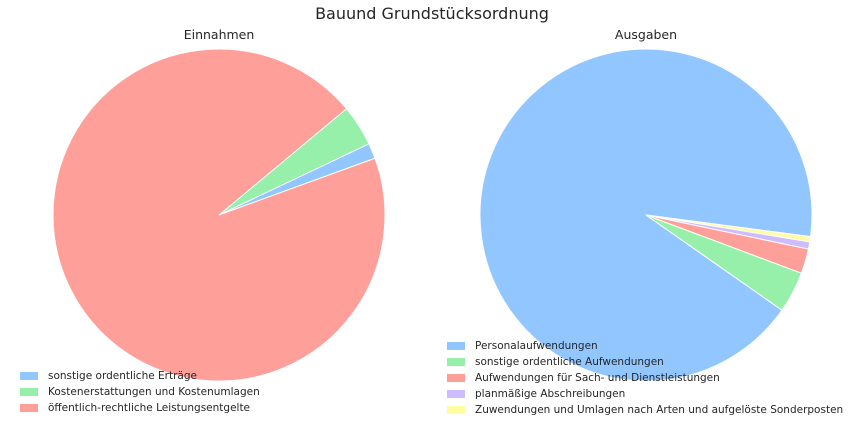 Image resolution: width=864 pixels, height=432 pixels. Describe the element at coordinates (645, 394) in the screenshot. I see `legend-item: planmäßige Abschreibungen` at that location.